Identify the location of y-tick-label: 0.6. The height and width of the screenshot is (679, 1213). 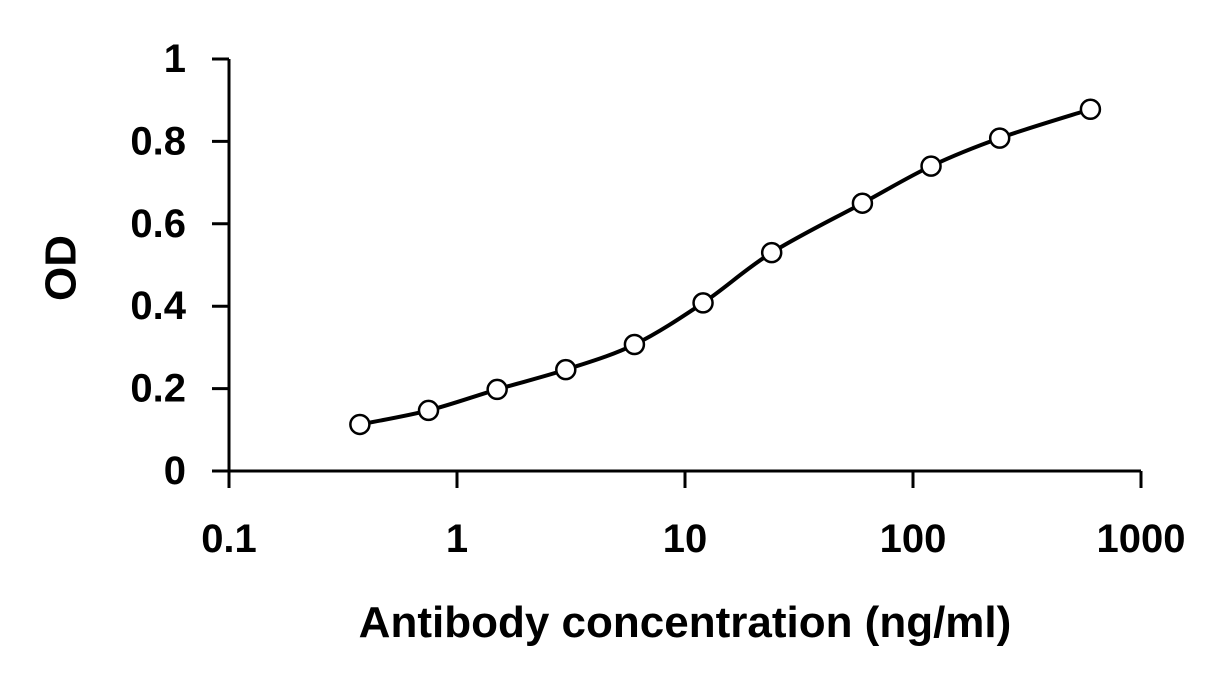
(158, 224).